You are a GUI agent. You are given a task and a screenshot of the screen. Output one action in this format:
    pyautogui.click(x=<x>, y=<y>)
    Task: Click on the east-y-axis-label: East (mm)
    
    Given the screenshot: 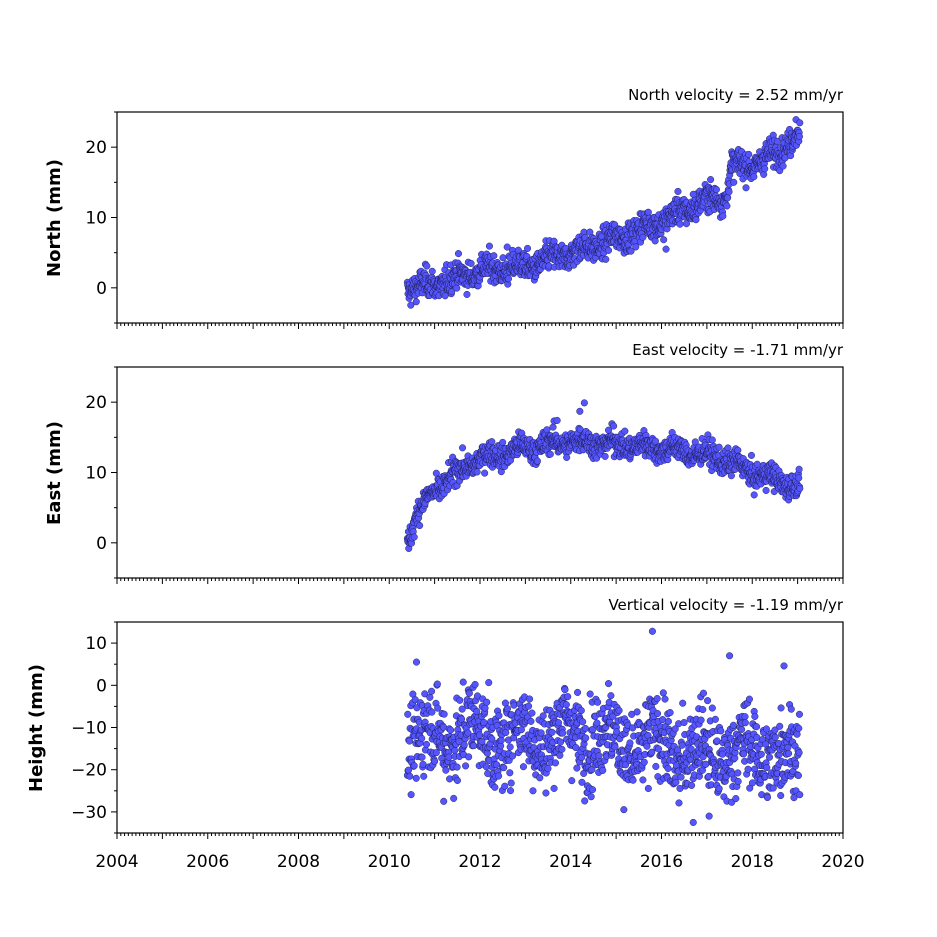 What is the action you would take?
    pyautogui.click(x=54, y=473)
    